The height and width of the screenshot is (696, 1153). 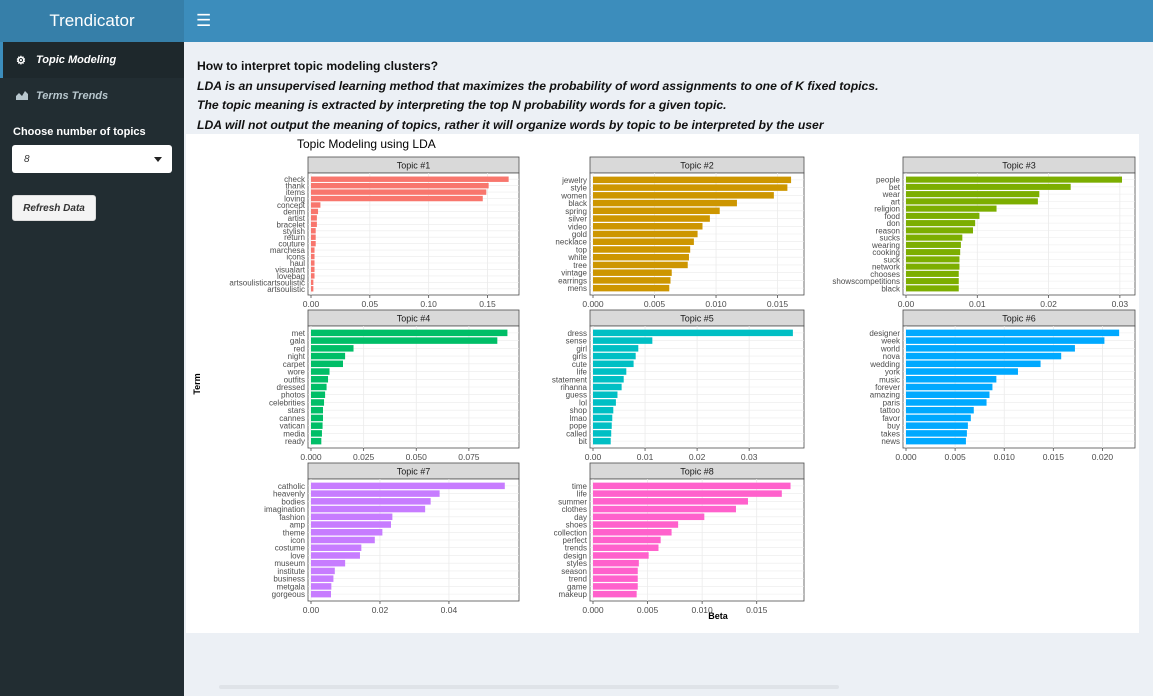 I want to click on term-label: art, so click(x=896, y=201).